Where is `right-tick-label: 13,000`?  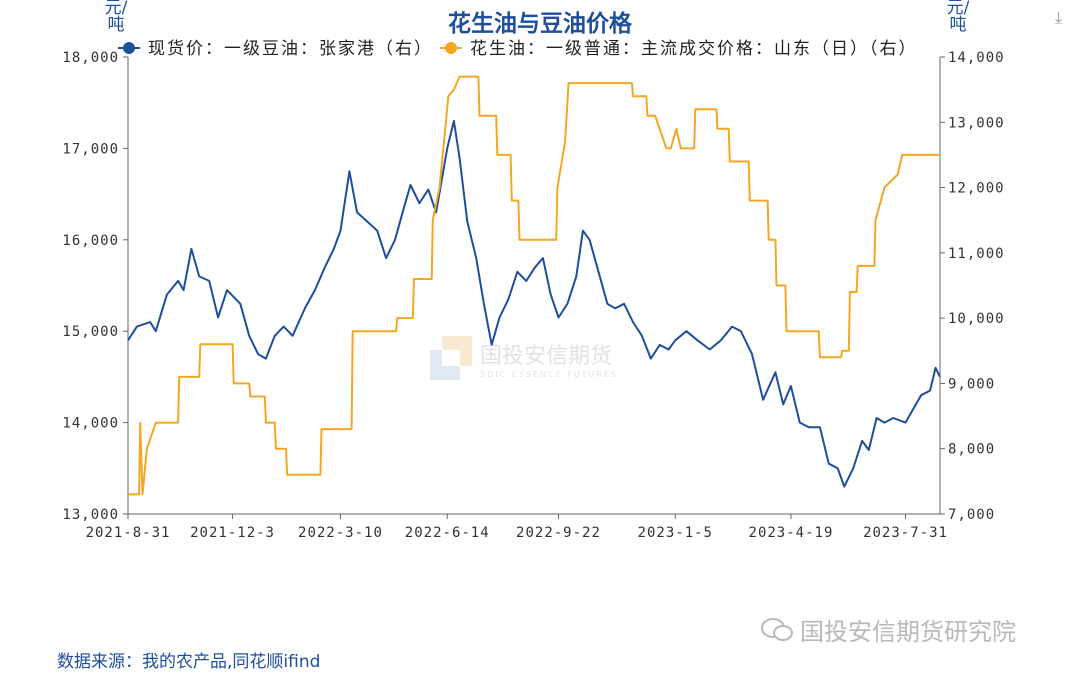
right-tick-label: 13,000 is located at coordinates (976, 123).